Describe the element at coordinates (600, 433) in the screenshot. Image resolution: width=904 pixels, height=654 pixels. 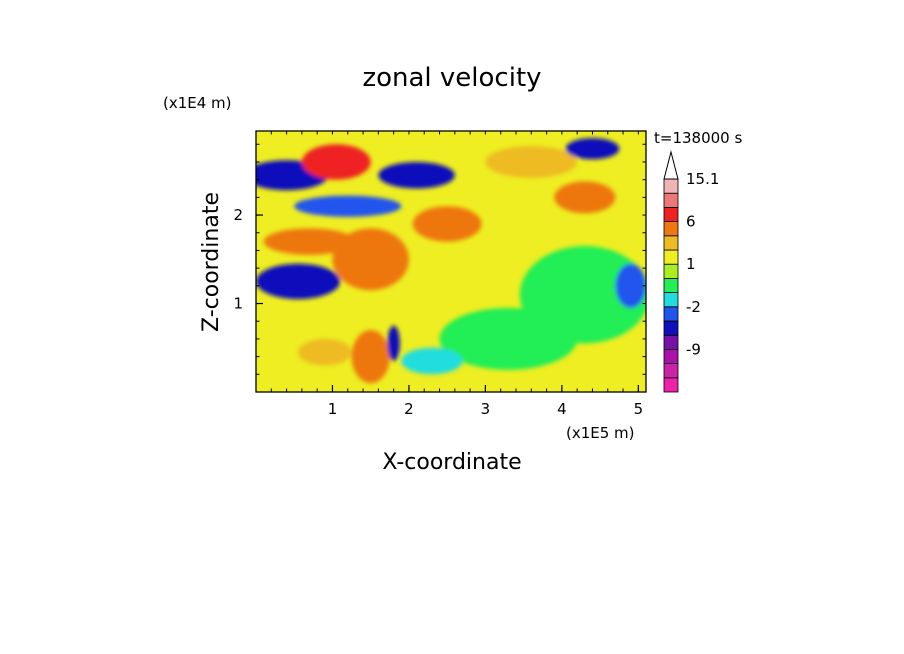
I see `x-unit-label: (x1E5 m)` at that location.